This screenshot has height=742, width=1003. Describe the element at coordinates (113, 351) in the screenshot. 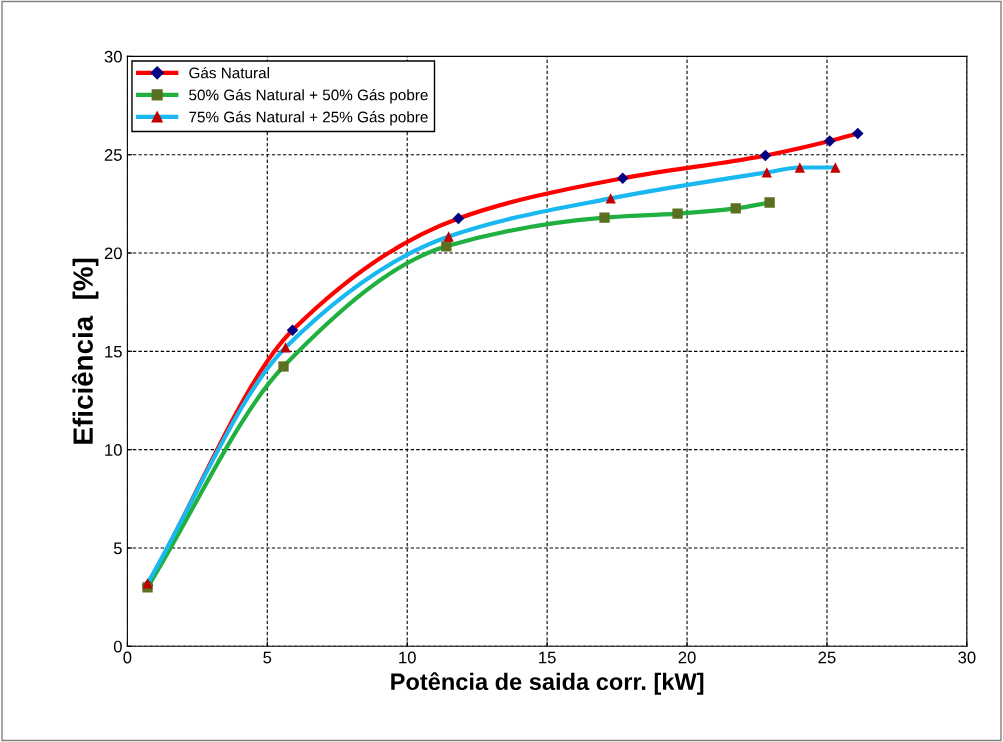

I see `y-tick-label: 15` at that location.